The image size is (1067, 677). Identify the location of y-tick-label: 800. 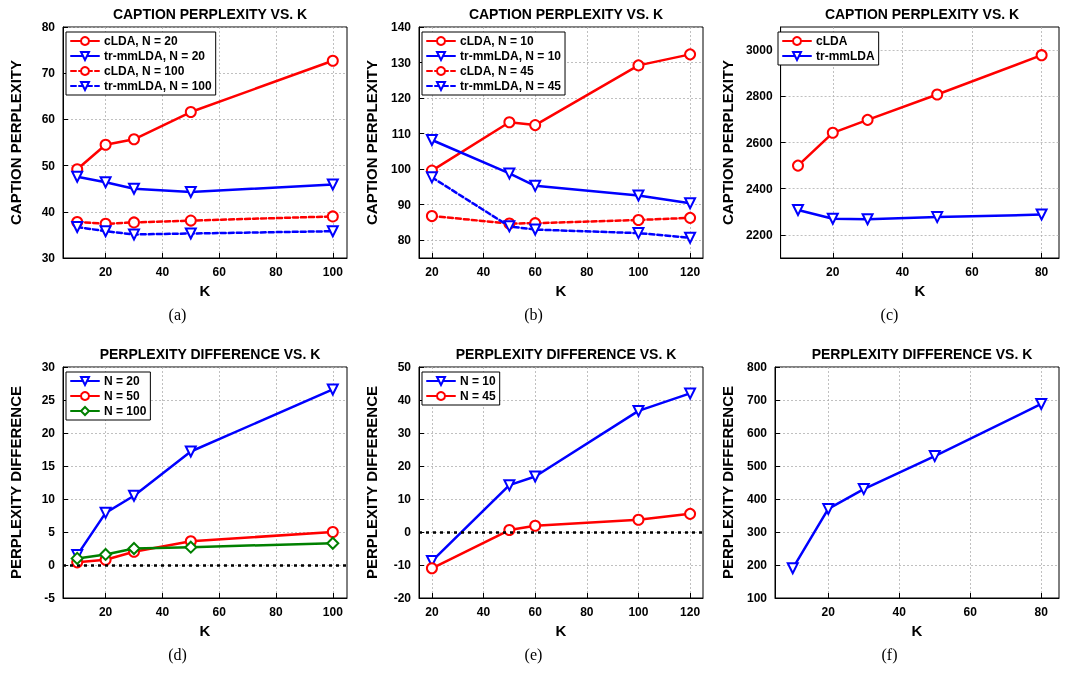
(757, 367).